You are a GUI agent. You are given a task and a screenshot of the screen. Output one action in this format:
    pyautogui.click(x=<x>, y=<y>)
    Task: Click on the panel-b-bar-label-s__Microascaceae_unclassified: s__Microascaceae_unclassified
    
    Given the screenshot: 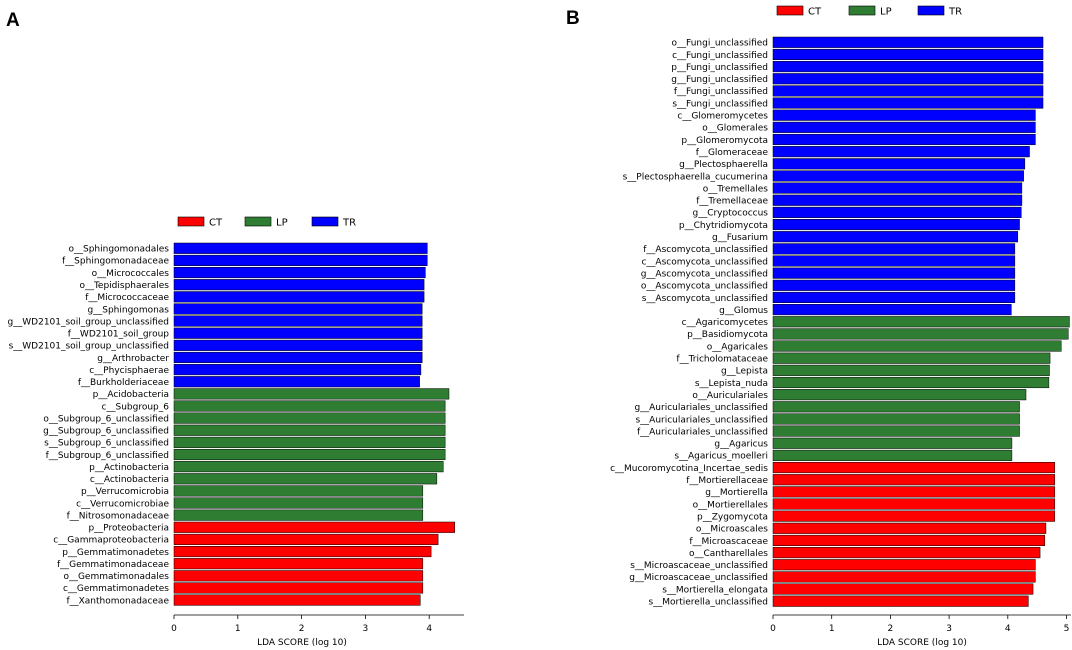 What is the action you would take?
    pyautogui.click(x=699, y=566)
    